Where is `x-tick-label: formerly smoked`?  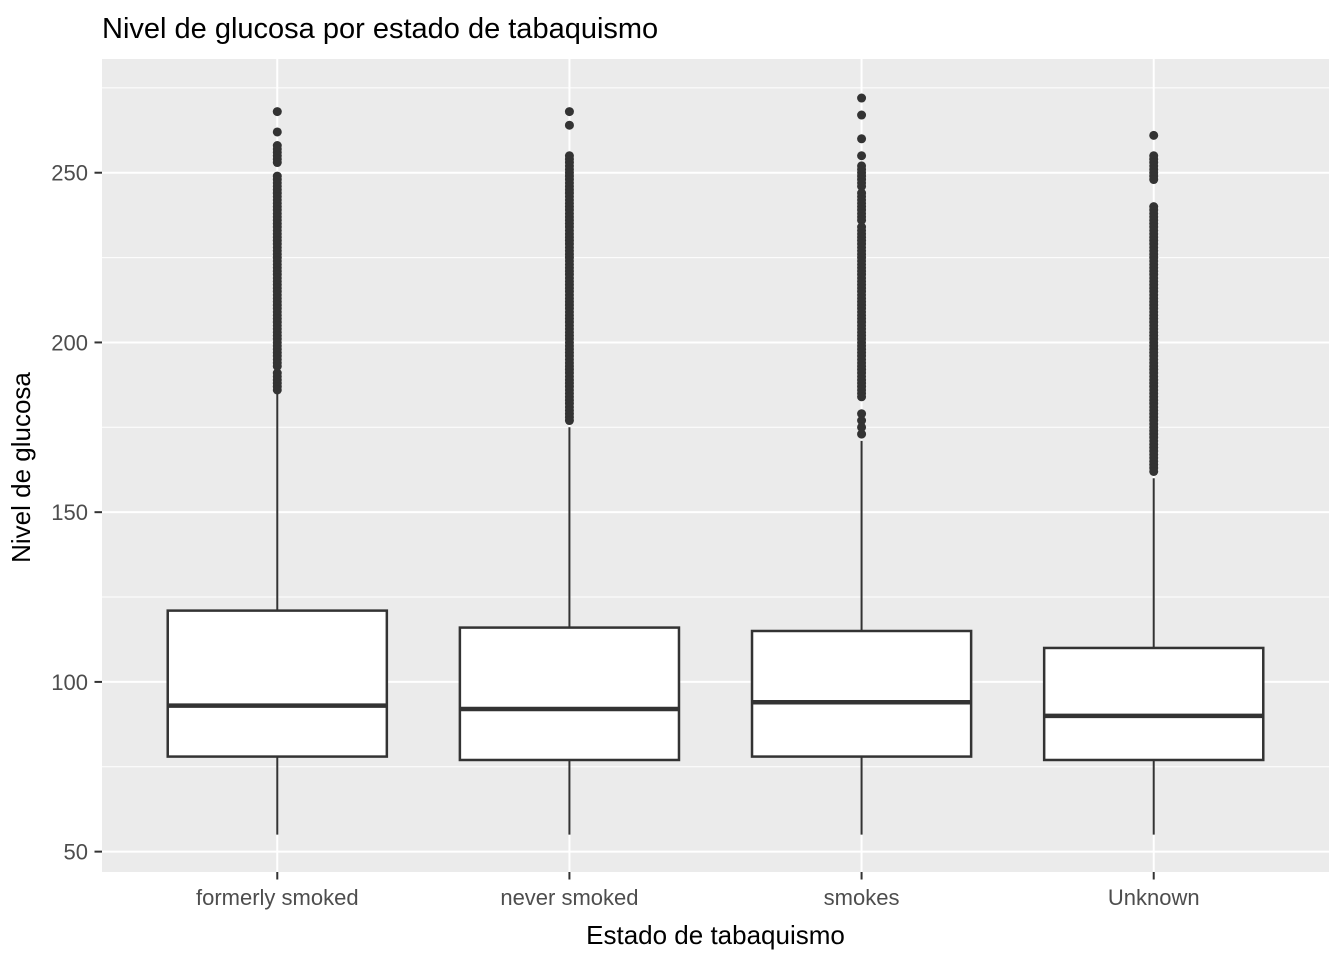 x-tick-label: formerly smoked is located at coordinates (277, 897).